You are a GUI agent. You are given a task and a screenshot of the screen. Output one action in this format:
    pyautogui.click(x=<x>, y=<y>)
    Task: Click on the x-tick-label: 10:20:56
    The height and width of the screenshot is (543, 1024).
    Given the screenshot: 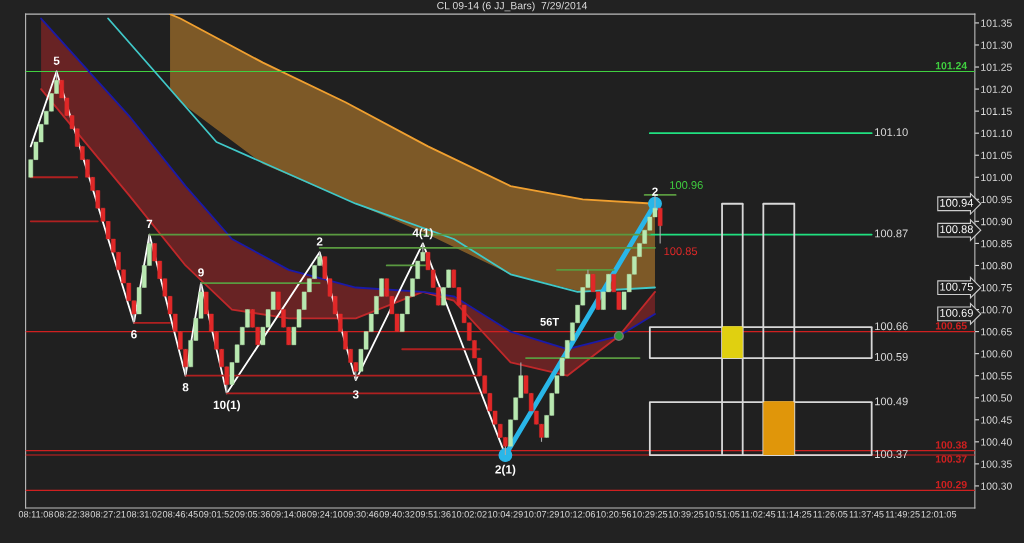 What is the action you would take?
    pyautogui.click(x=614, y=514)
    